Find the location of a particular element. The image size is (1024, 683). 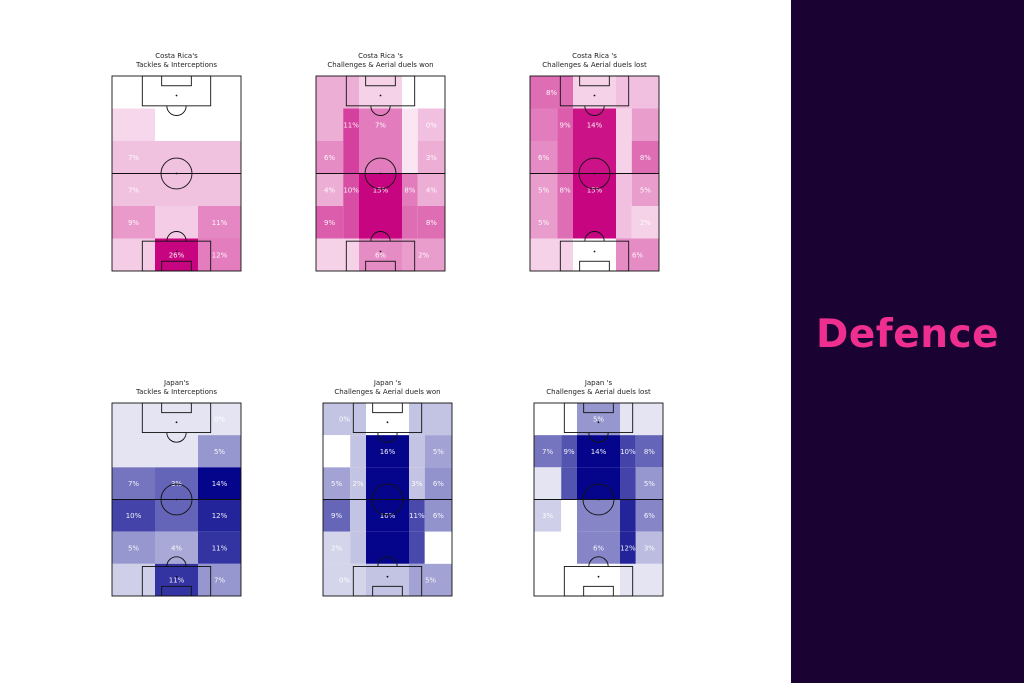

chart-title: Japan's Tackles & Interceptions is located at coordinates (176, 387).